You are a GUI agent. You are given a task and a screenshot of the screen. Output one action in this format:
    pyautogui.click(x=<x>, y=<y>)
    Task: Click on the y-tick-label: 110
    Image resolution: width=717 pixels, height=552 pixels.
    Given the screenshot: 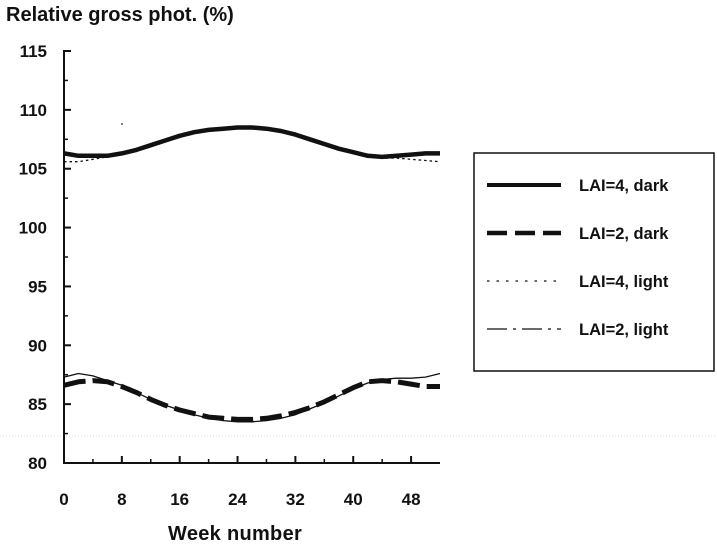 What is the action you would take?
    pyautogui.click(x=33, y=110)
    